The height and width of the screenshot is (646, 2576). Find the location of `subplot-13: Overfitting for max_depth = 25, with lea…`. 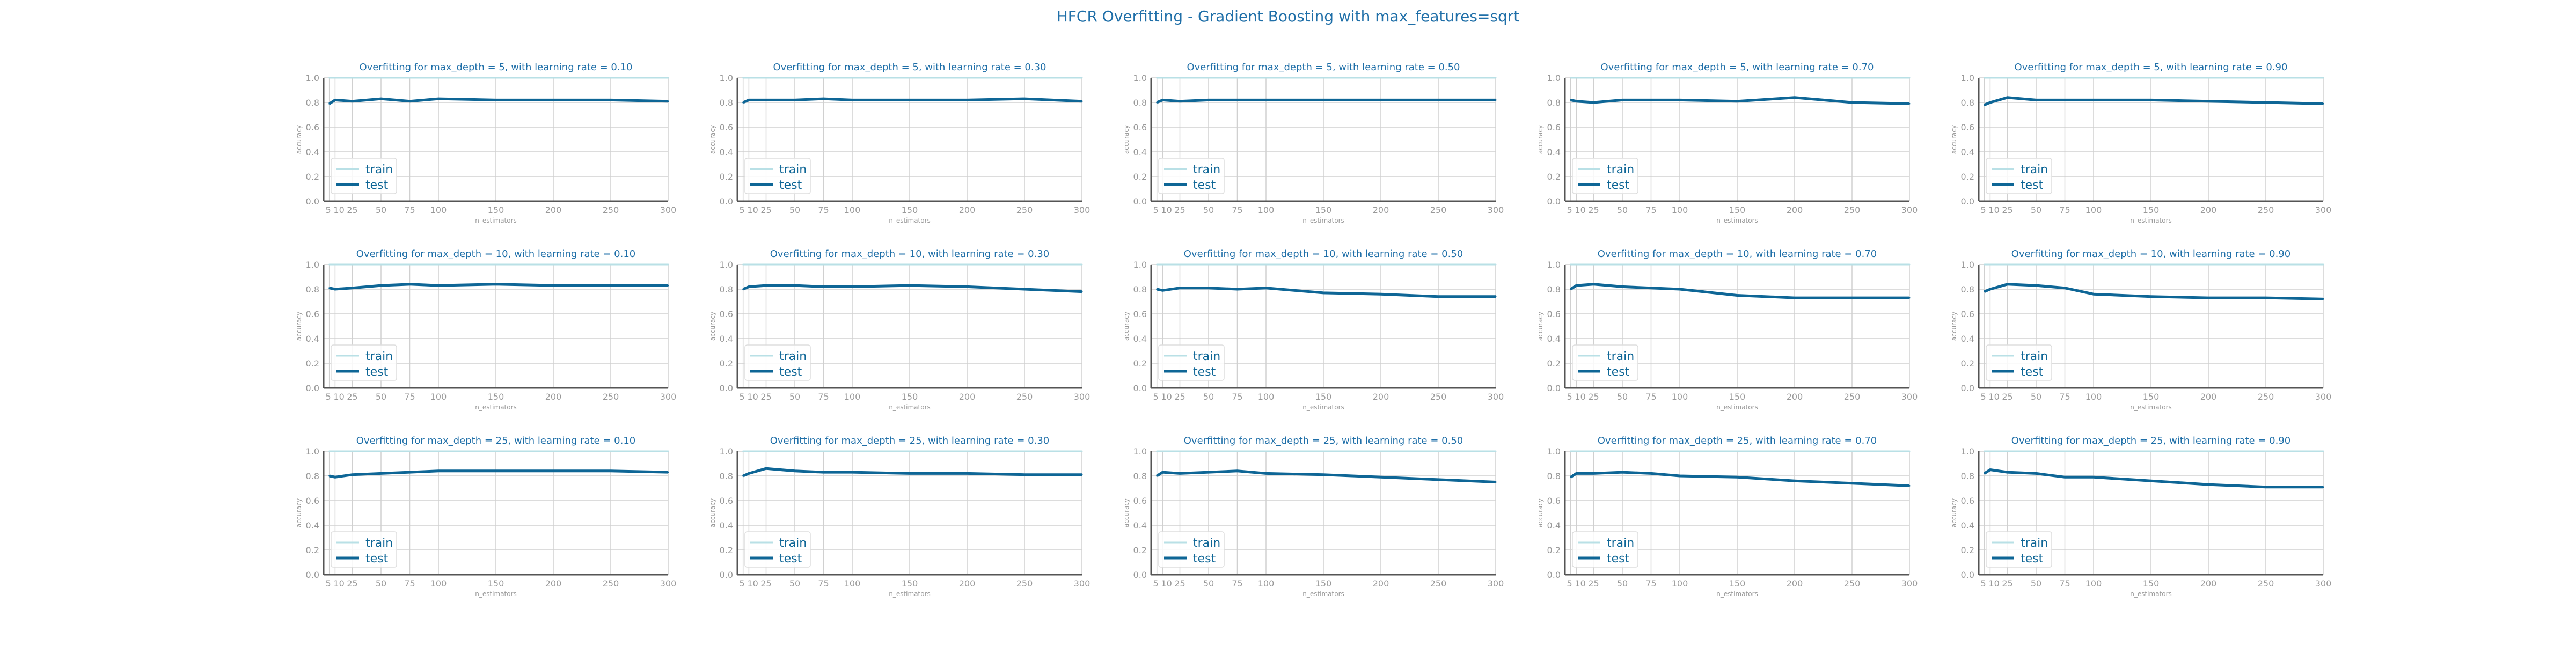

subplot-13: Overfitting for max_depth = 25, with lea… is located at coordinates (1313, 516).